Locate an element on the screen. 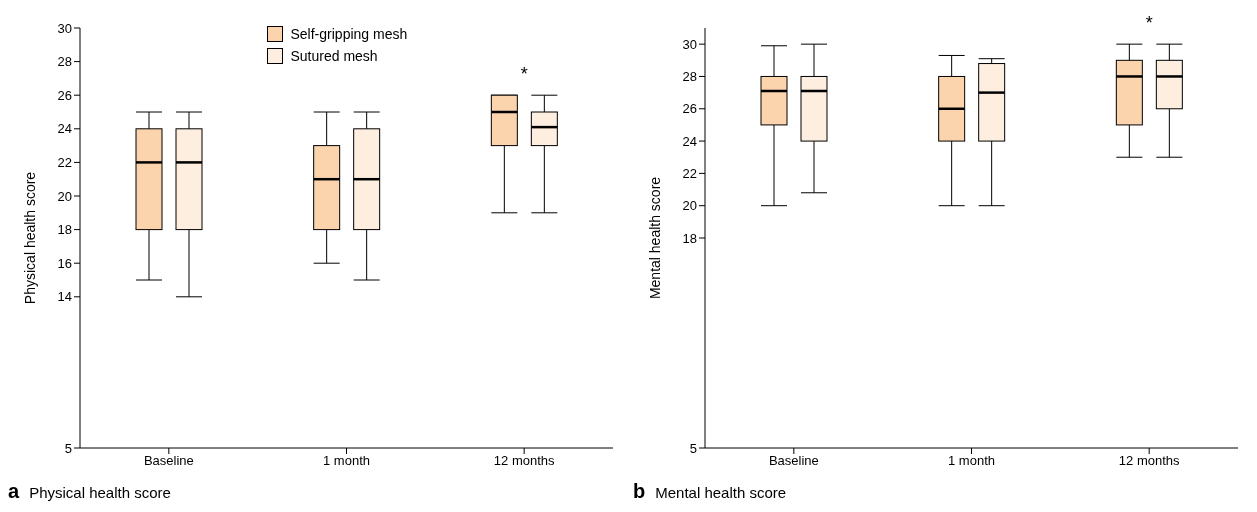  legend-label: Self-gripping mesh is located at coordinates (349, 34).